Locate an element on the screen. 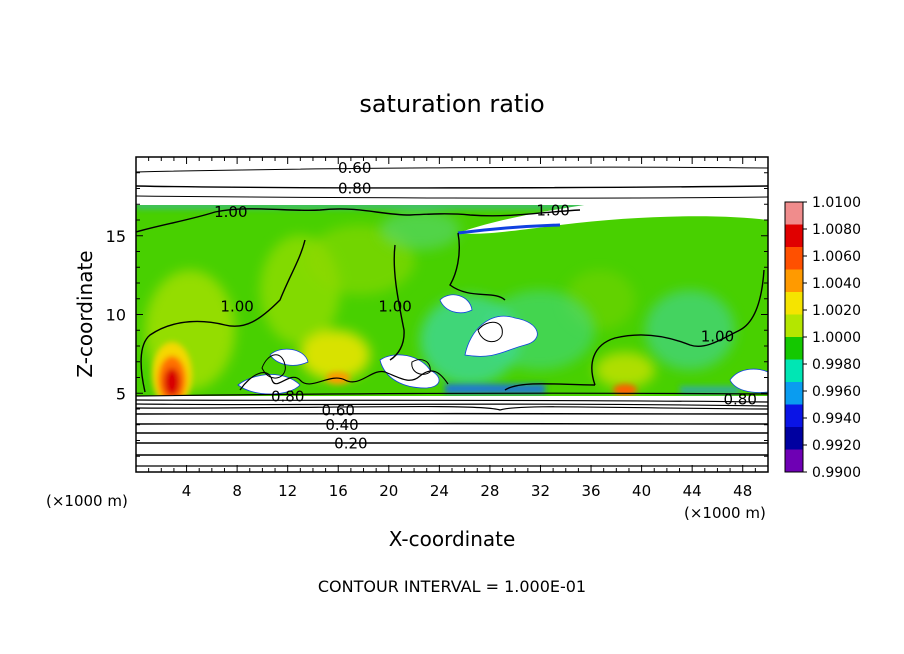 Image resolution: width=904 pixels, height=654 pixels. colorbar-label: 1.0040 is located at coordinates (836, 284).